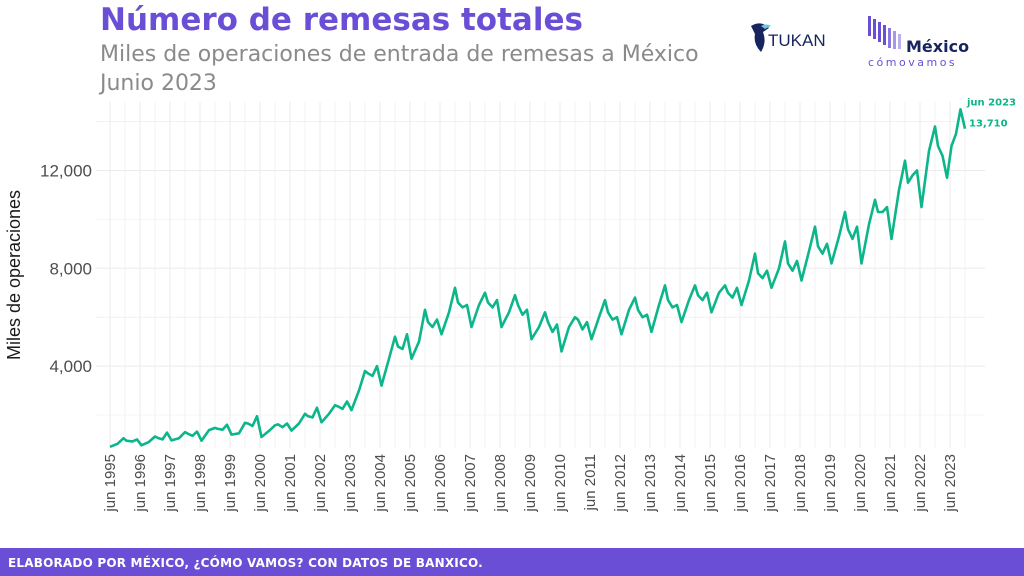  Describe the element at coordinates (800, 483) in the screenshot. I see `x-tick-label: jun 2018` at that location.